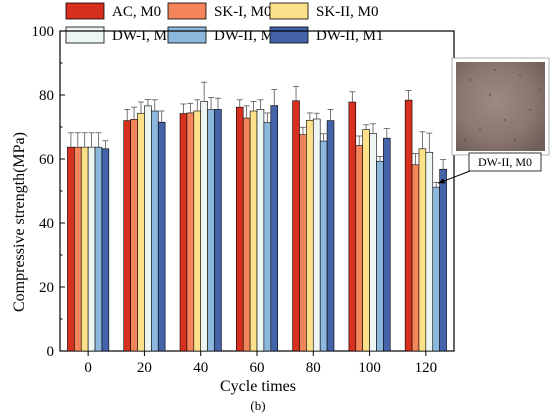 This screenshot has width=550, height=419. Describe the element at coordinates (347, 12) in the screenshot. I see `legend-label: SK-II, M0` at that location.